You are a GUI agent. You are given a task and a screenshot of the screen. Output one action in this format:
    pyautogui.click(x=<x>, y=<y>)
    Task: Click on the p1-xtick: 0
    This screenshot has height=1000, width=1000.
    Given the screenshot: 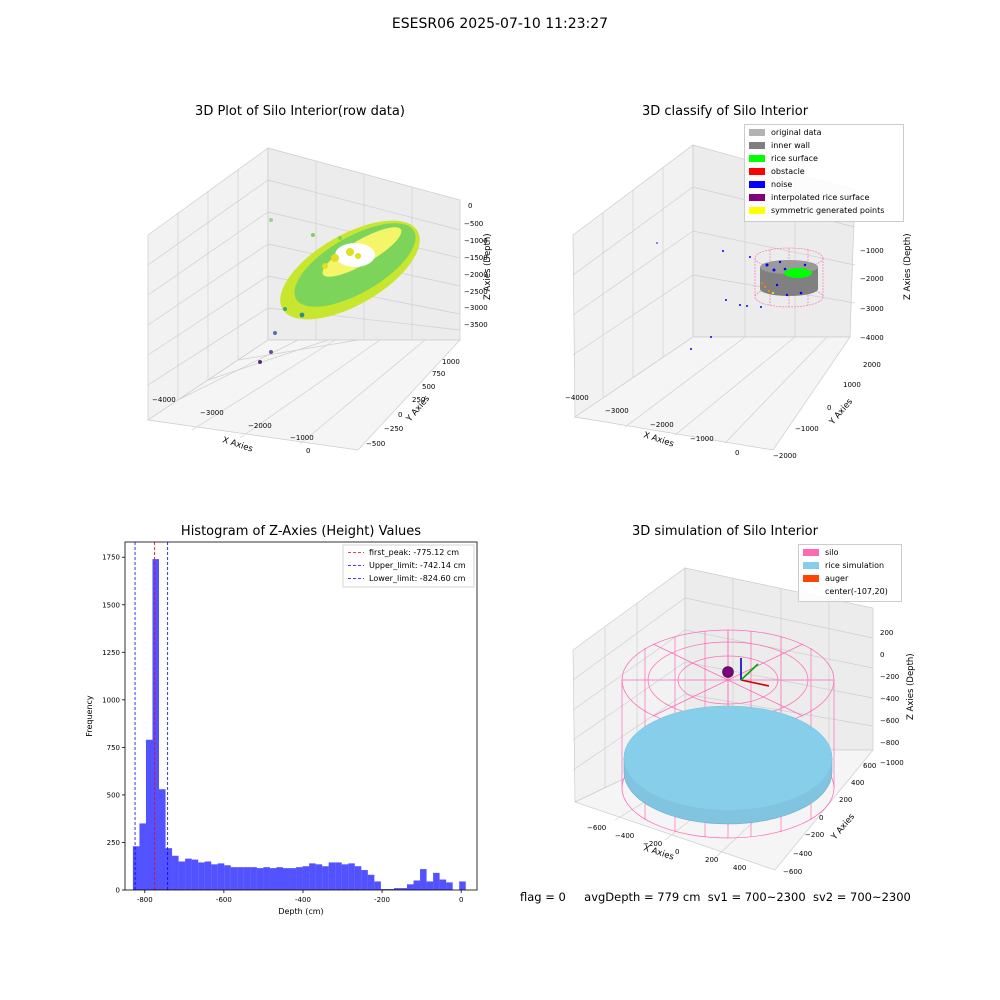 What is the action you would take?
    pyautogui.click(x=308, y=451)
    